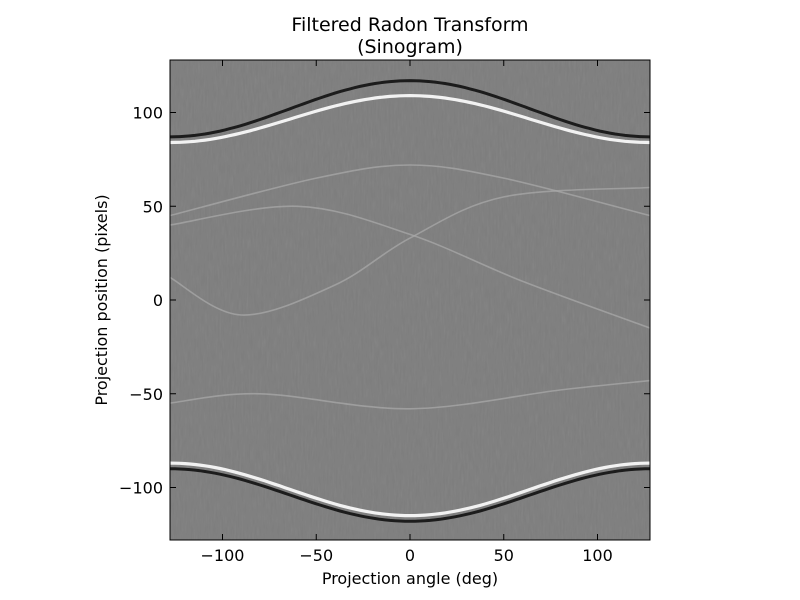 The image size is (800, 600). What do you see at coordinates (409, 25) in the screenshot?
I see `chart-title: Filtered Radon Transform` at bounding box center [409, 25].